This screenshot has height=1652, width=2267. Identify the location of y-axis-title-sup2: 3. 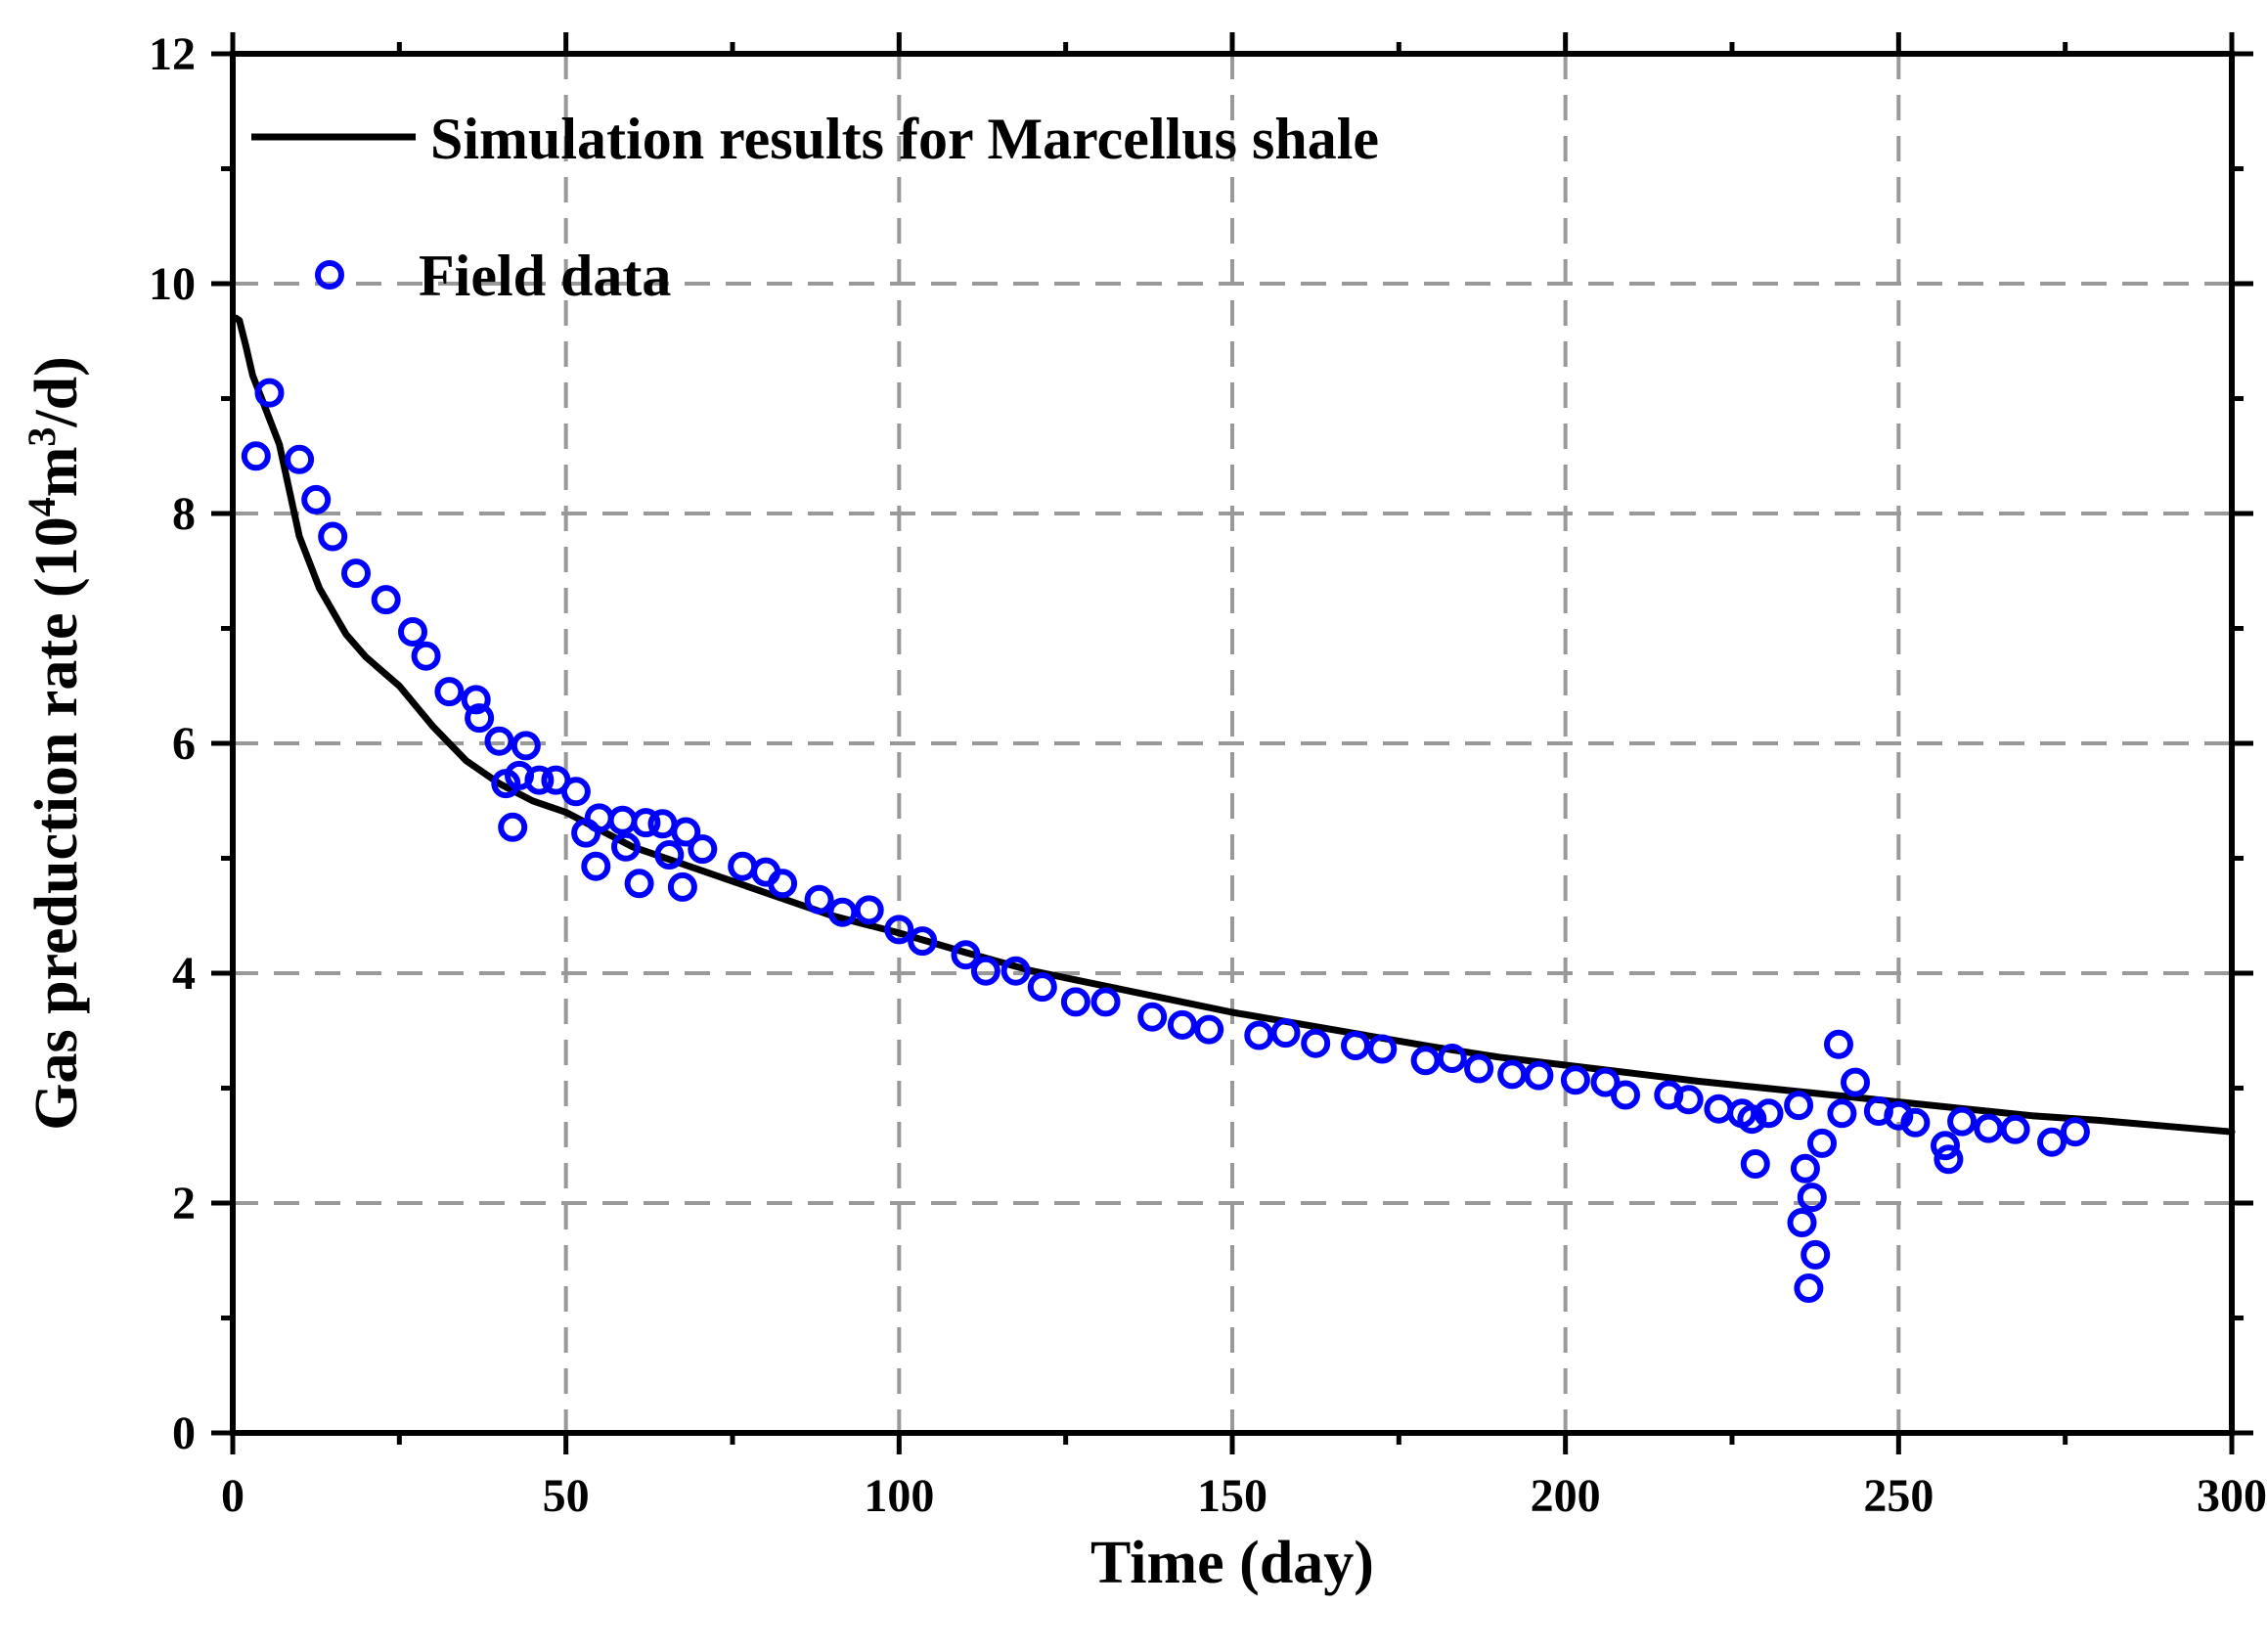
(42, 437).